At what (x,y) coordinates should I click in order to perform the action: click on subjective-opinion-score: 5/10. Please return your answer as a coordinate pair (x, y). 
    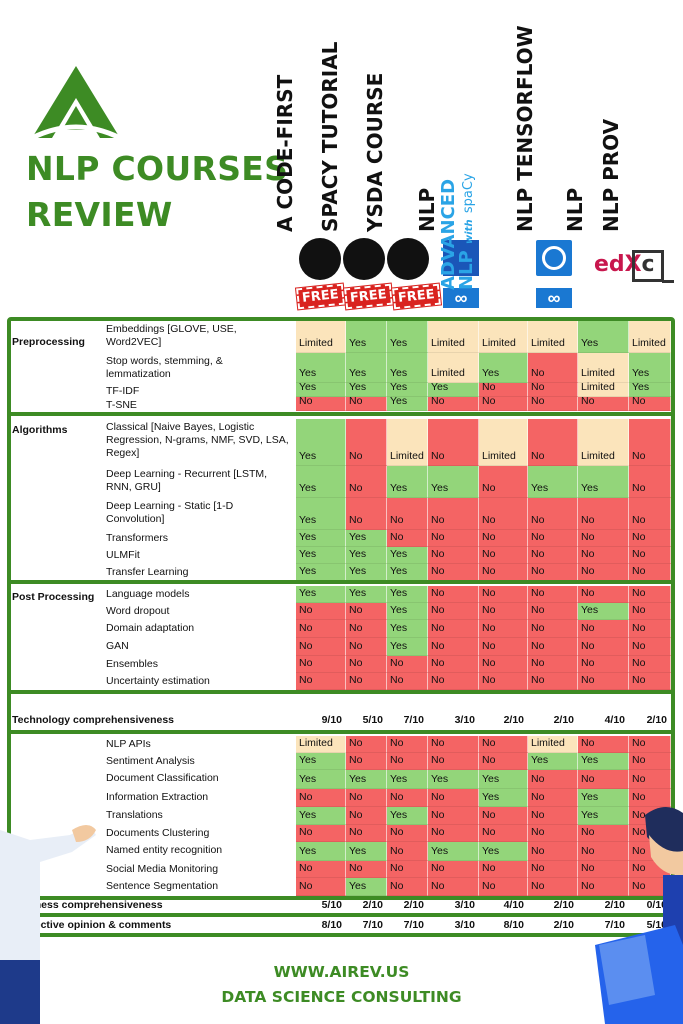
    Looking at the image, I should click on (656, 925).